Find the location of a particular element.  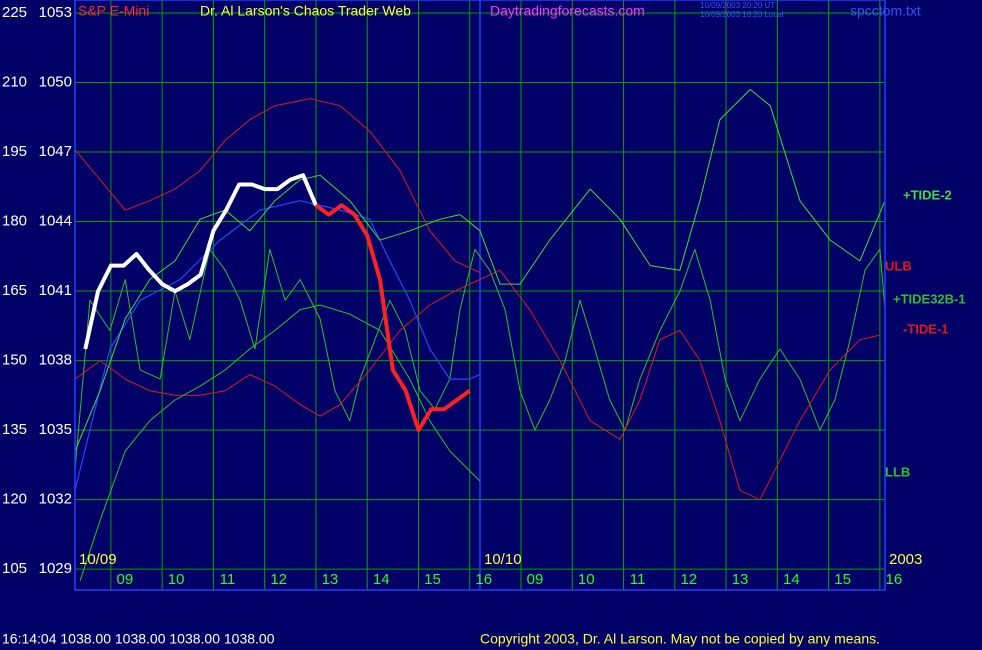

series-label: +TIDE-2 is located at coordinates (927, 194).